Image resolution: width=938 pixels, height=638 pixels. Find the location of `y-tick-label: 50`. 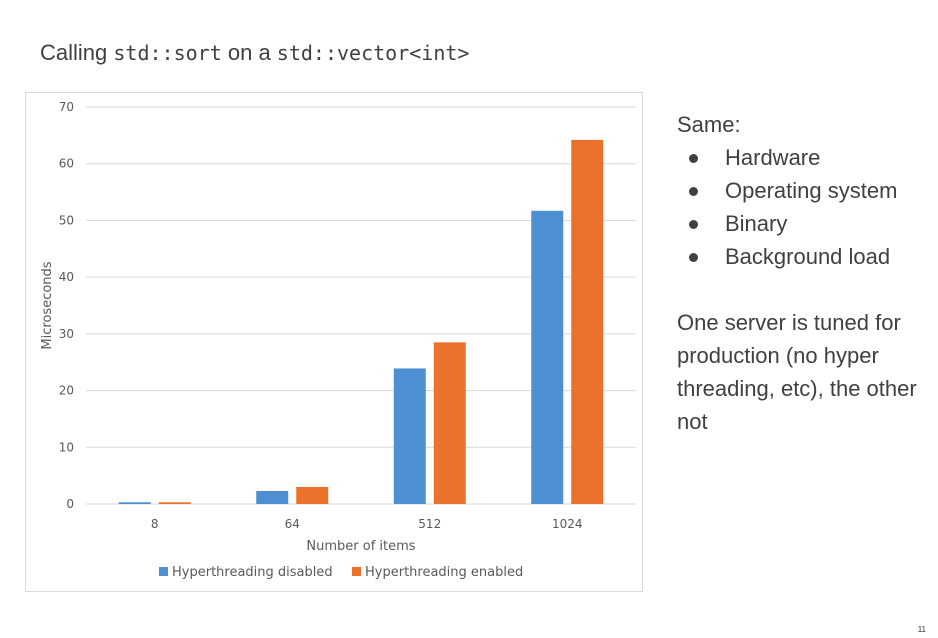

y-tick-label: 50 is located at coordinates (66, 220).